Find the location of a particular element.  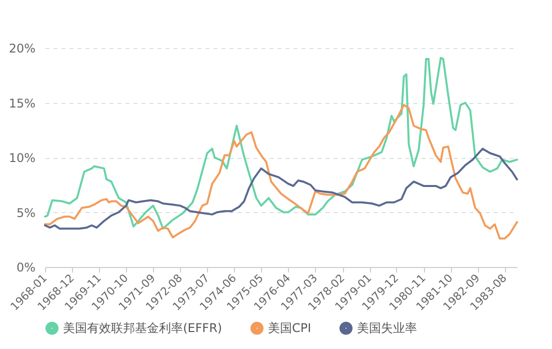

legend-label: 美国有效联邦基金利率(EFFR) is located at coordinates (142, 328).